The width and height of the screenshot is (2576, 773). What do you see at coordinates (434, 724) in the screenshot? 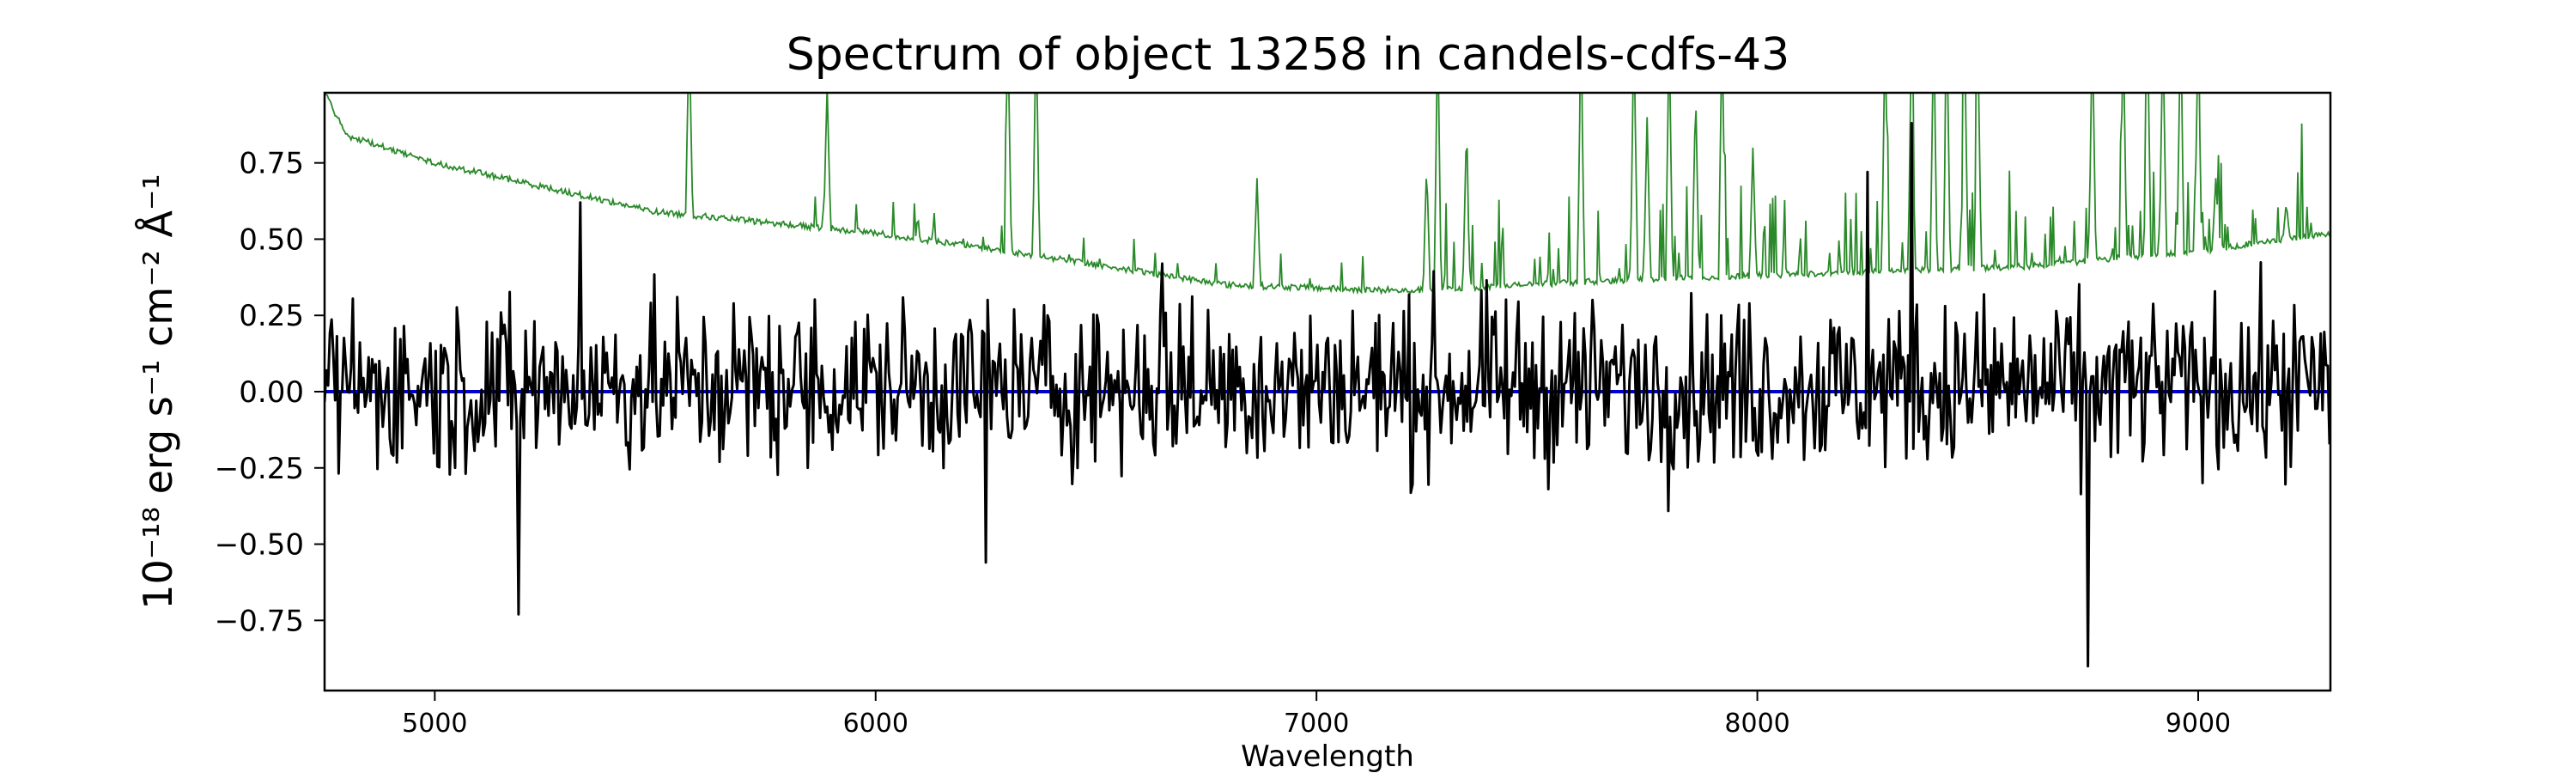
I see `x-tick-label: 5000` at bounding box center [434, 724].